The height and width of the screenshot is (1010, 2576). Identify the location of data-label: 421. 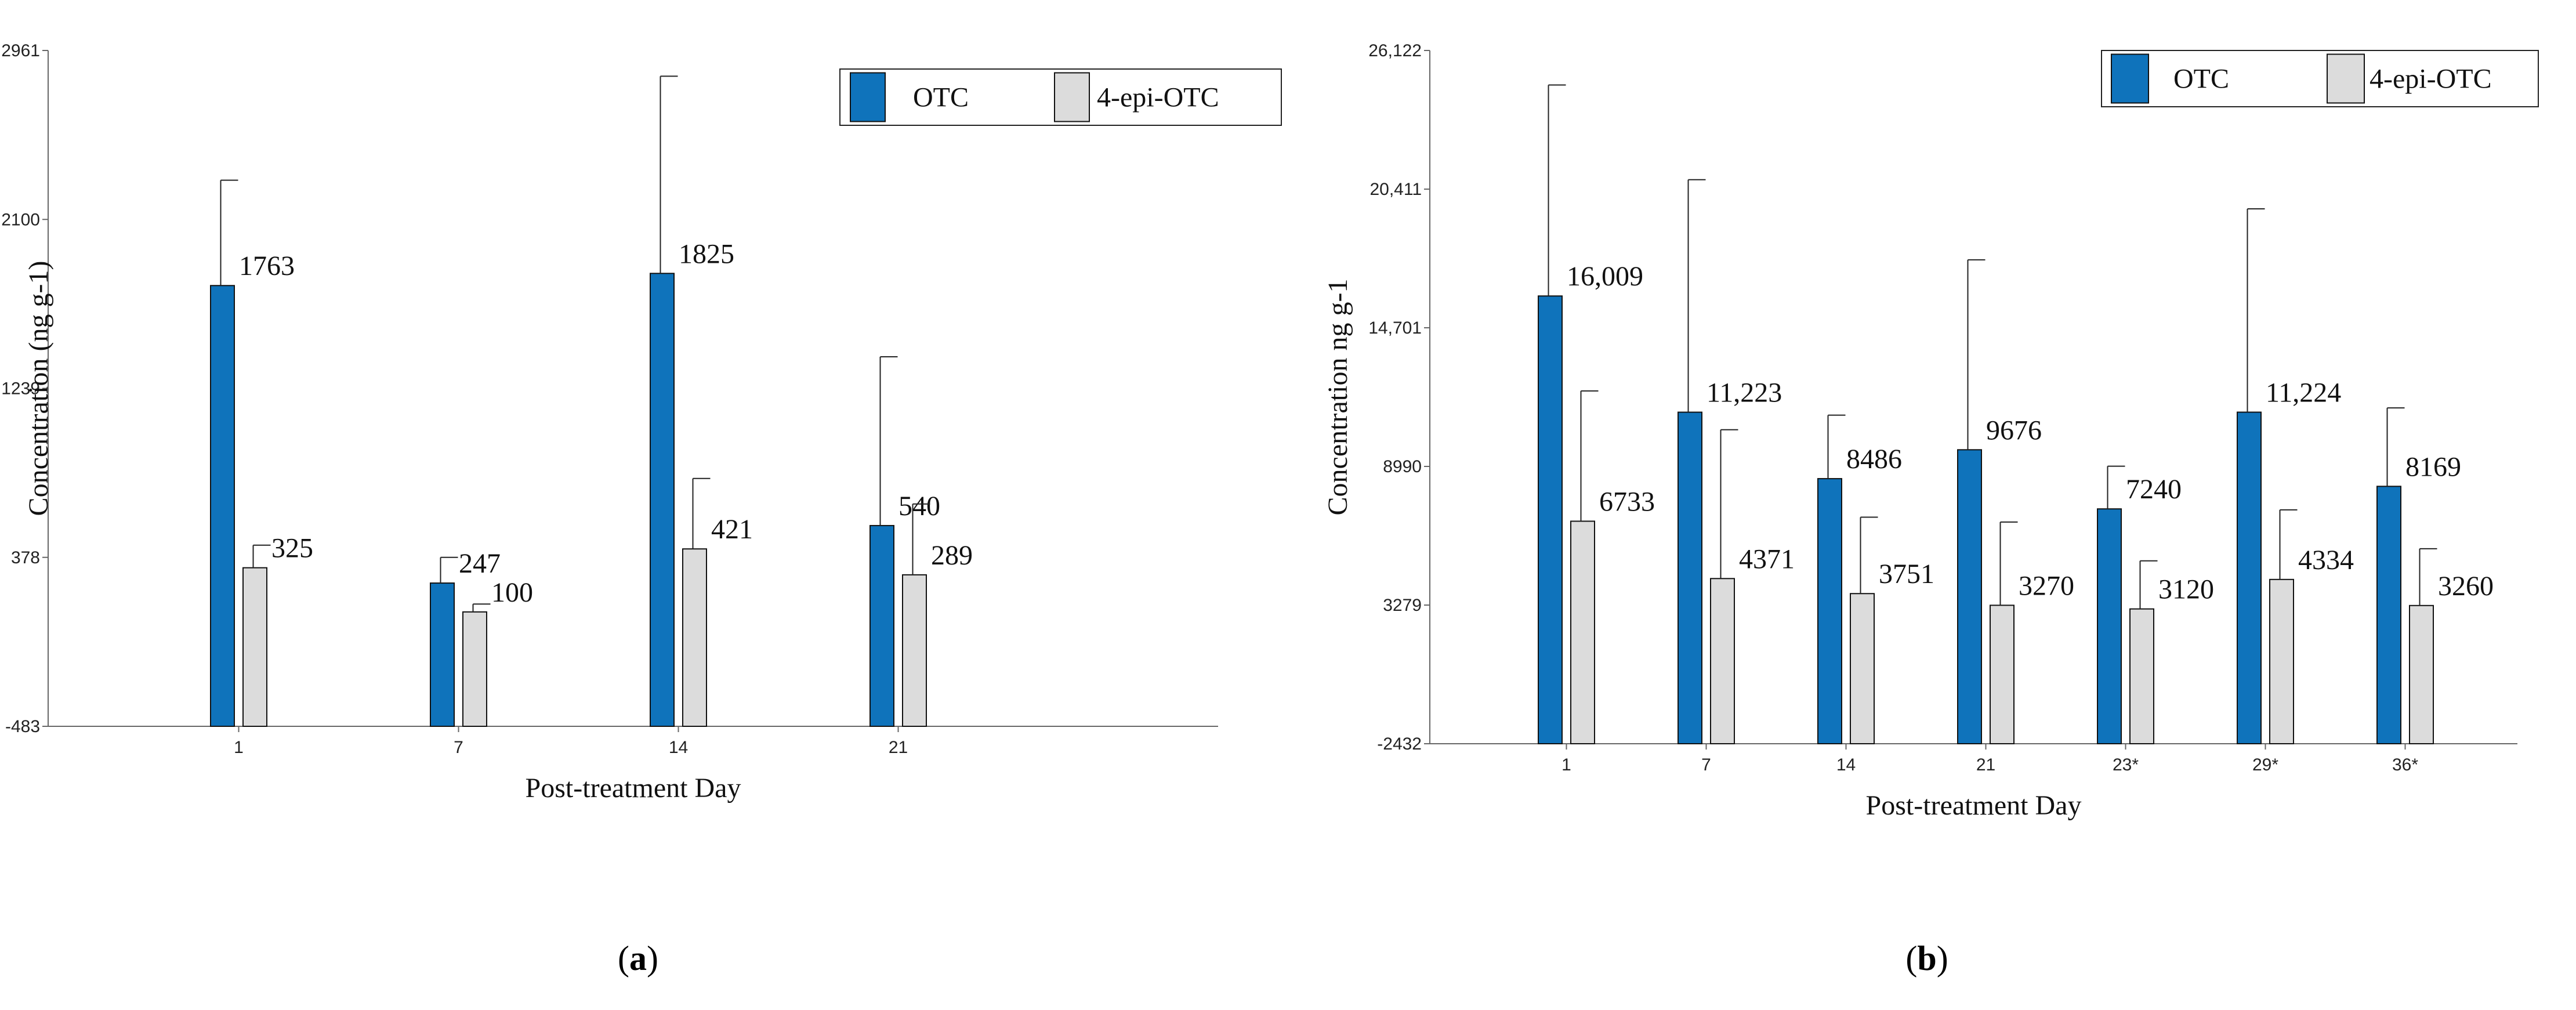
(732, 529).